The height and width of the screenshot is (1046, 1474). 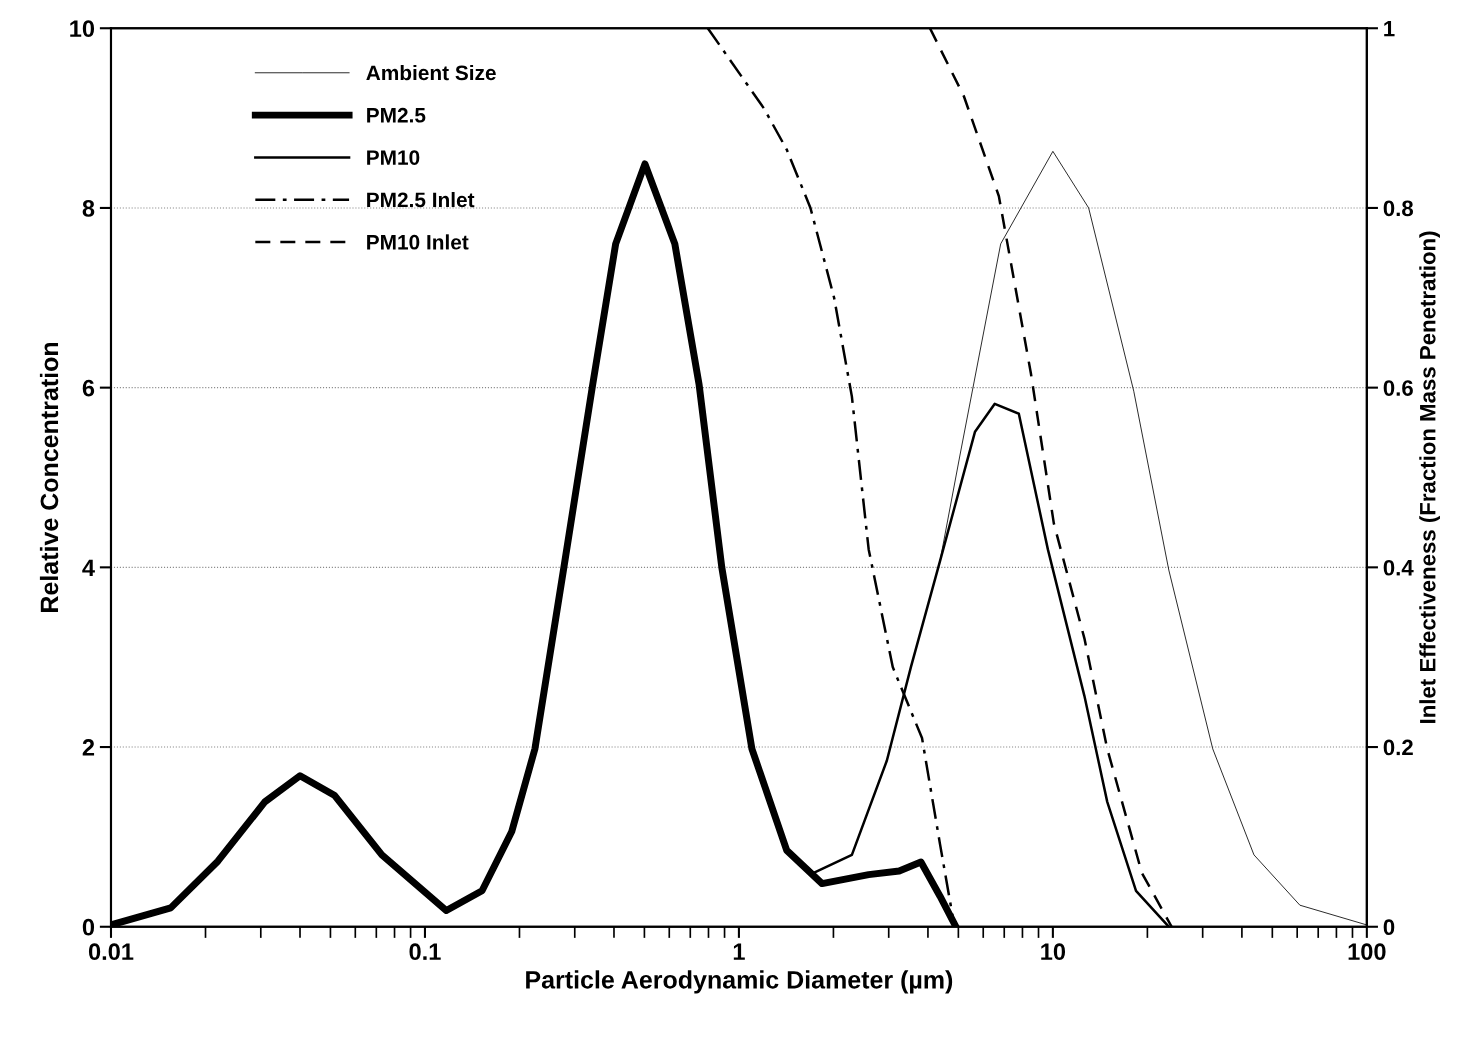 I want to click on y2-tick-label: 1, so click(x=1389, y=29).